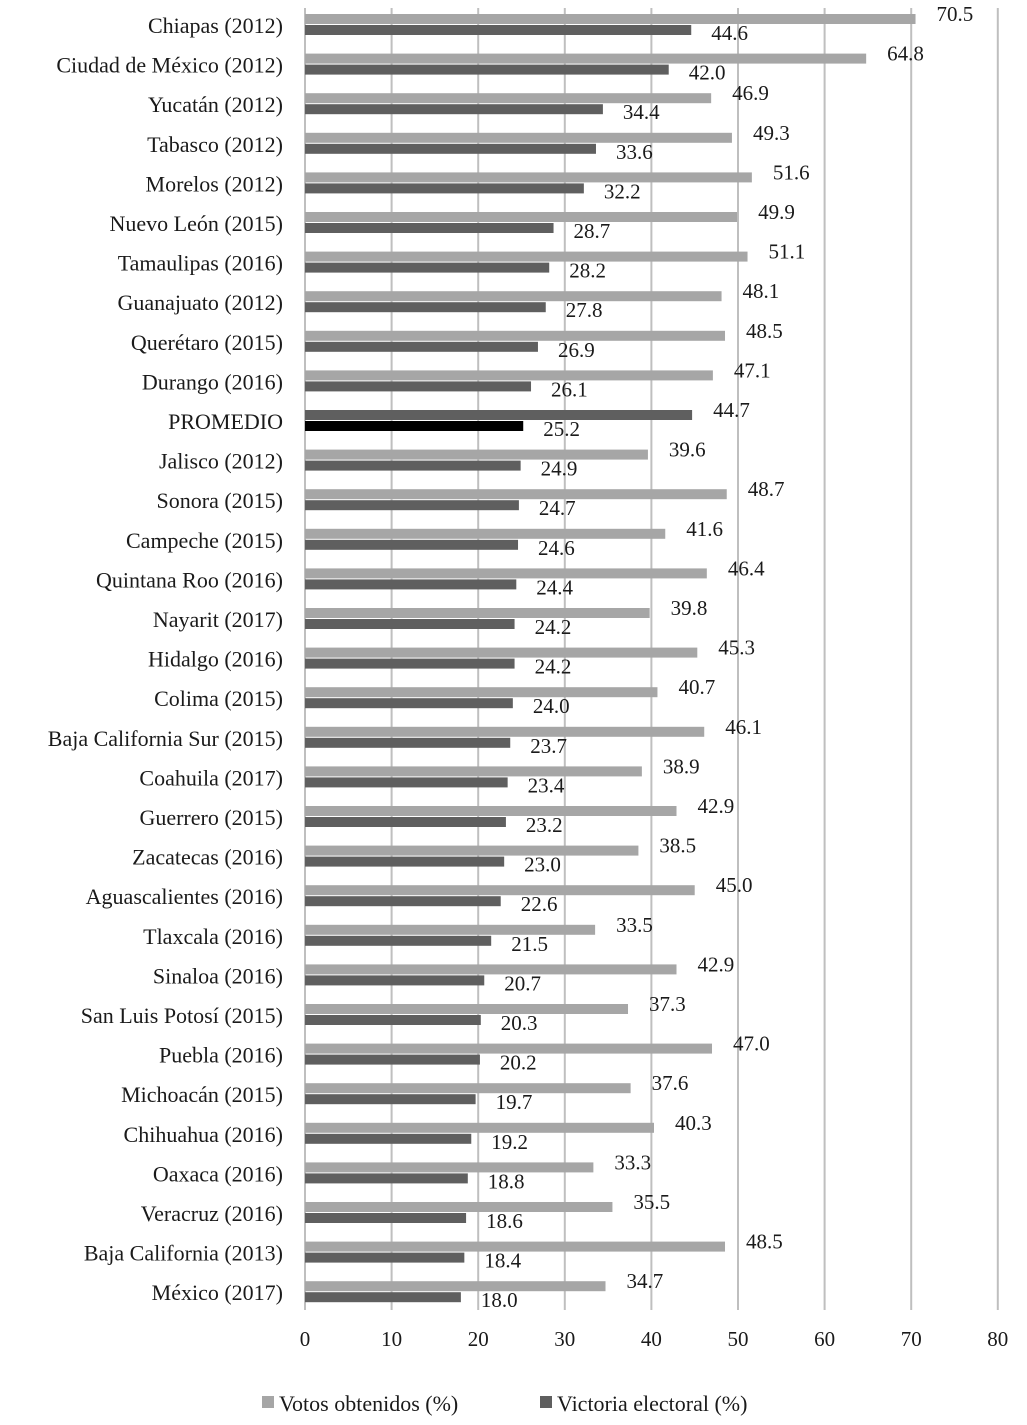 The height and width of the screenshot is (1425, 1027). Describe the element at coordinates (551, 706) in the screenshot. I see `value-label-victoria: 24.0` at that location.